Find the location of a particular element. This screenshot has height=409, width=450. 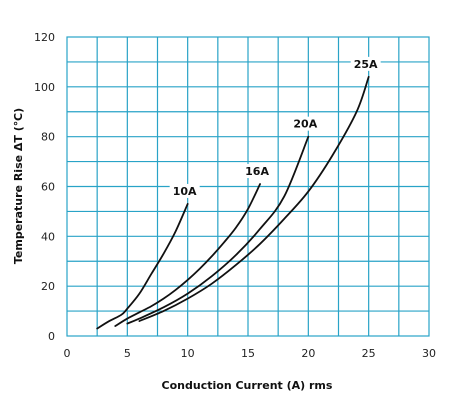

series-label-16a: 16A is located at coordinates (257, 171).